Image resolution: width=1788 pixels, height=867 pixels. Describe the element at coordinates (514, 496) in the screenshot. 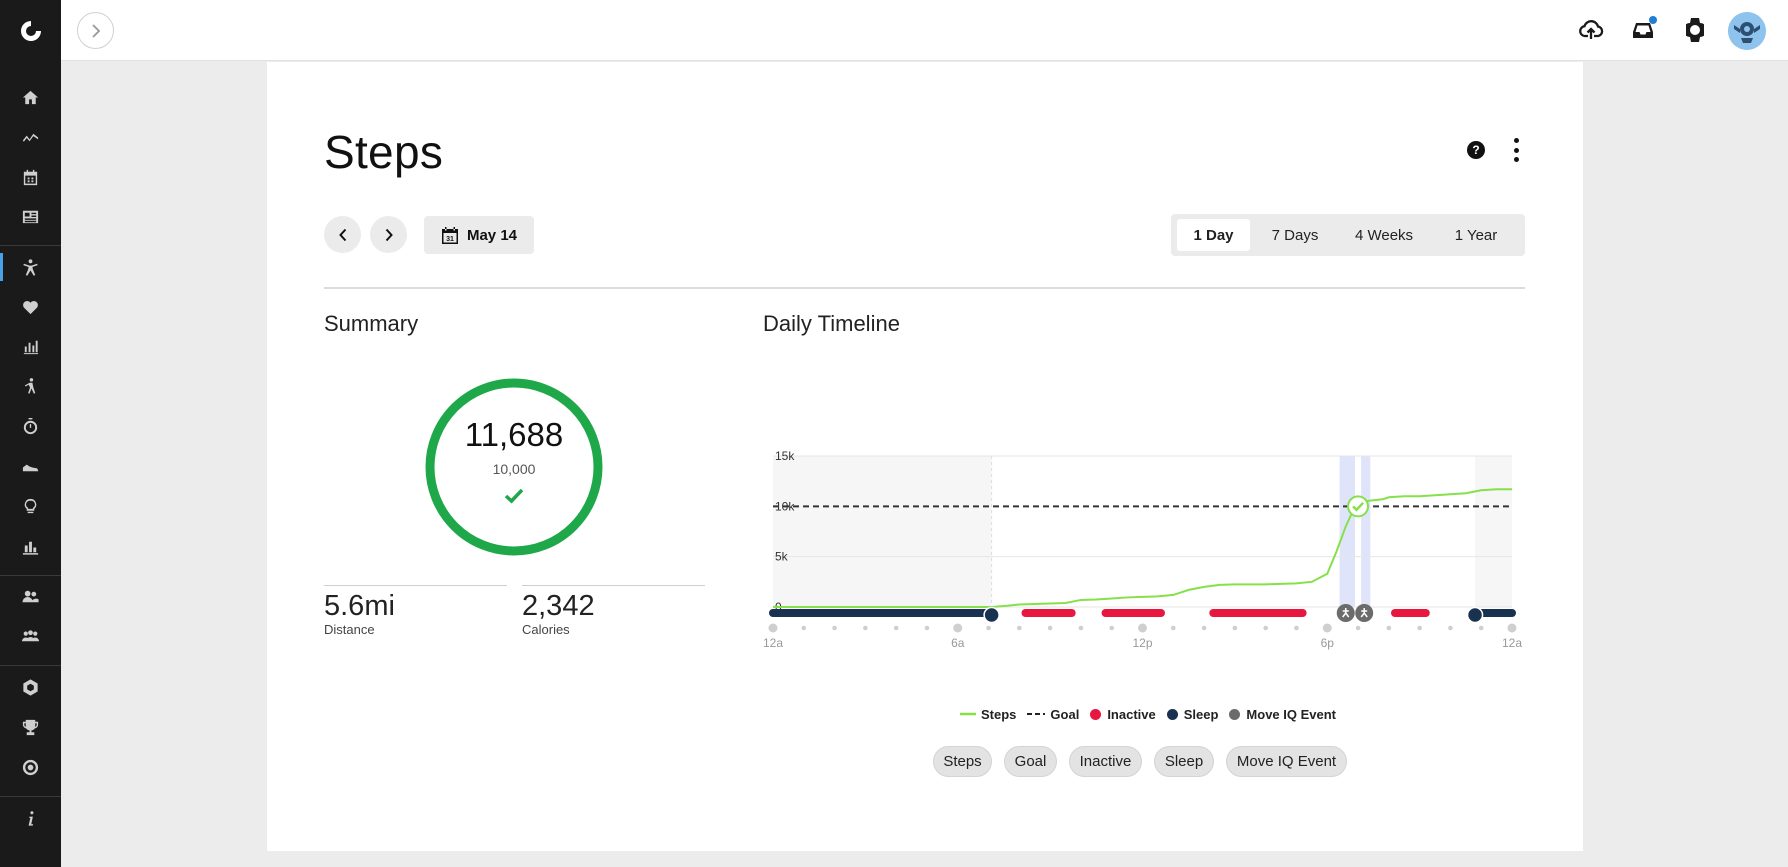

I see `goal-met-check-icon` at that location.